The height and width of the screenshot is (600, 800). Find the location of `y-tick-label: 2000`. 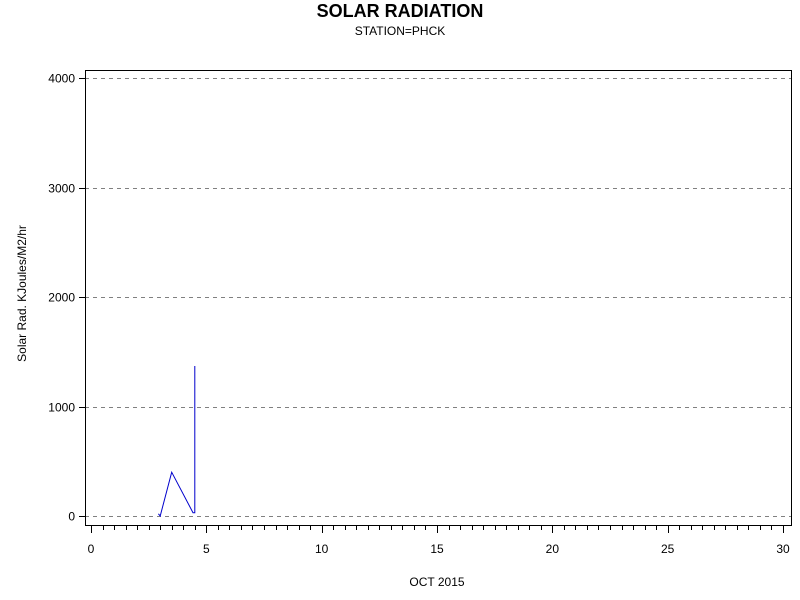

y-tick-label: 2000 is located at coordinates (61, 298).